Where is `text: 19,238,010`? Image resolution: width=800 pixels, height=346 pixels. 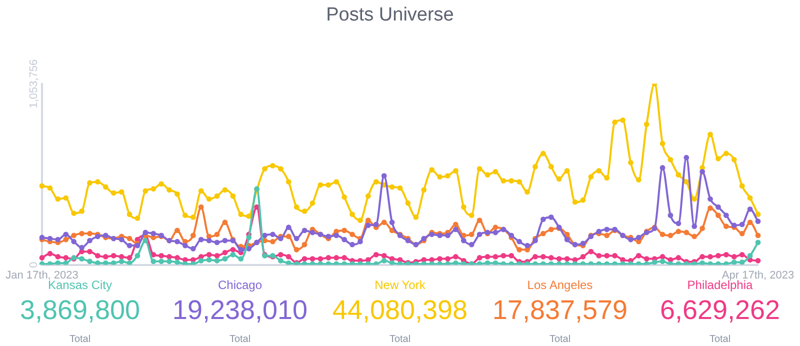 text: 19,238,010 is located at coordinates (240, 310).